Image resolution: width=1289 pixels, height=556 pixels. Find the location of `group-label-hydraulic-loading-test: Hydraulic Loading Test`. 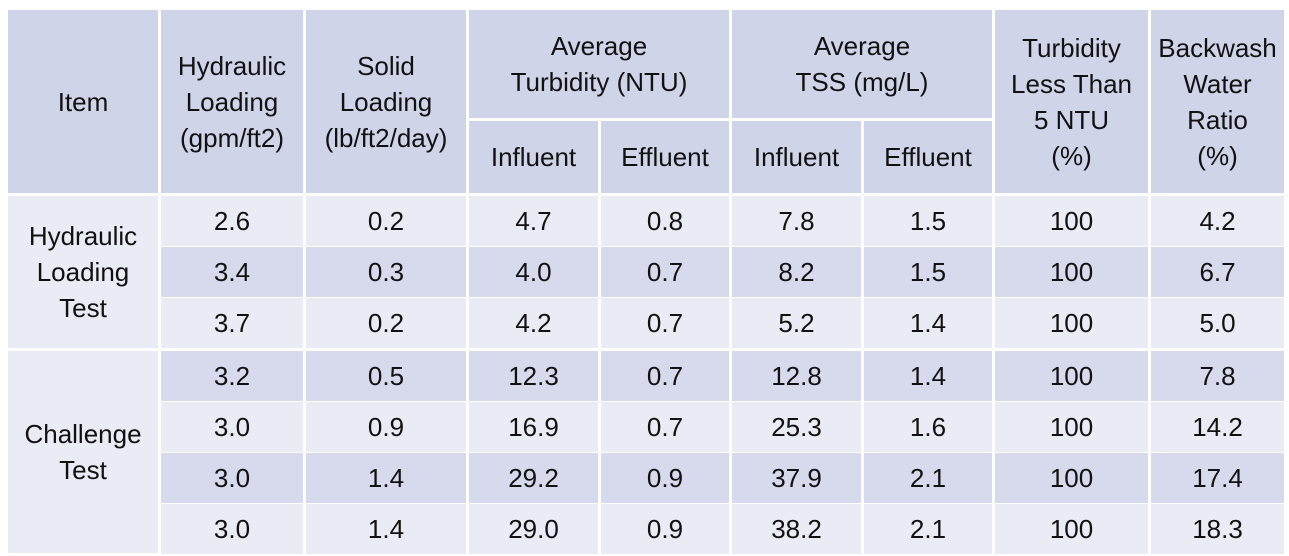

group-label-hydraulic-loading-test: Hydraulic Loading Test is located at coordinates (83, 272).